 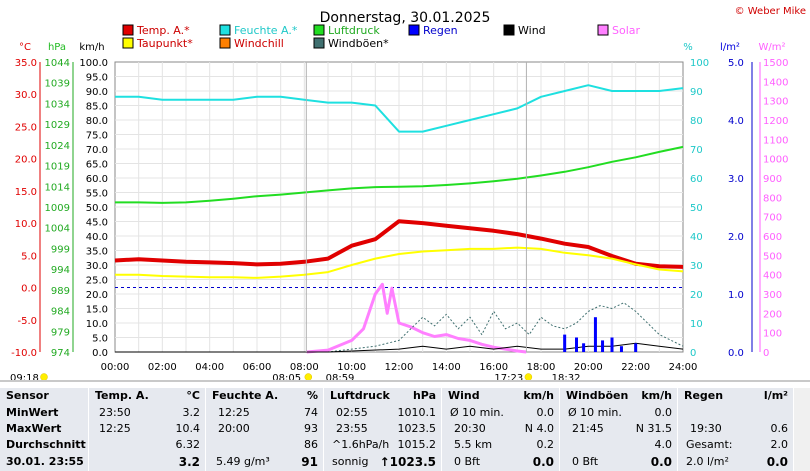 What do you see at coordinates (493, 367) in the screenshot?
I see `tick-label-time: 16:00` at bounding box center [493, 367].